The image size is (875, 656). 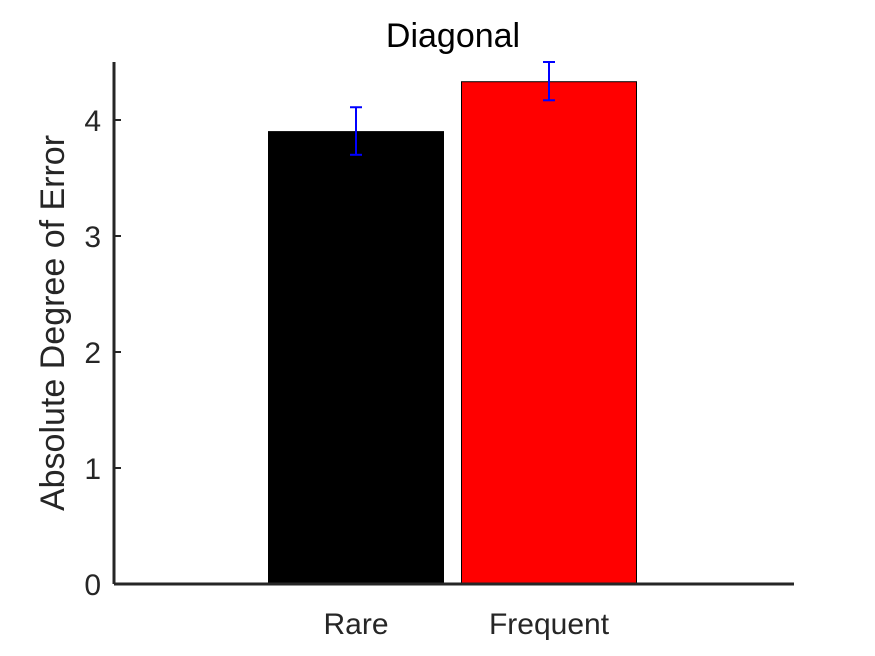 I want to click on x-ticks-layer: Rare Frequent, so click(x=466, y=624).